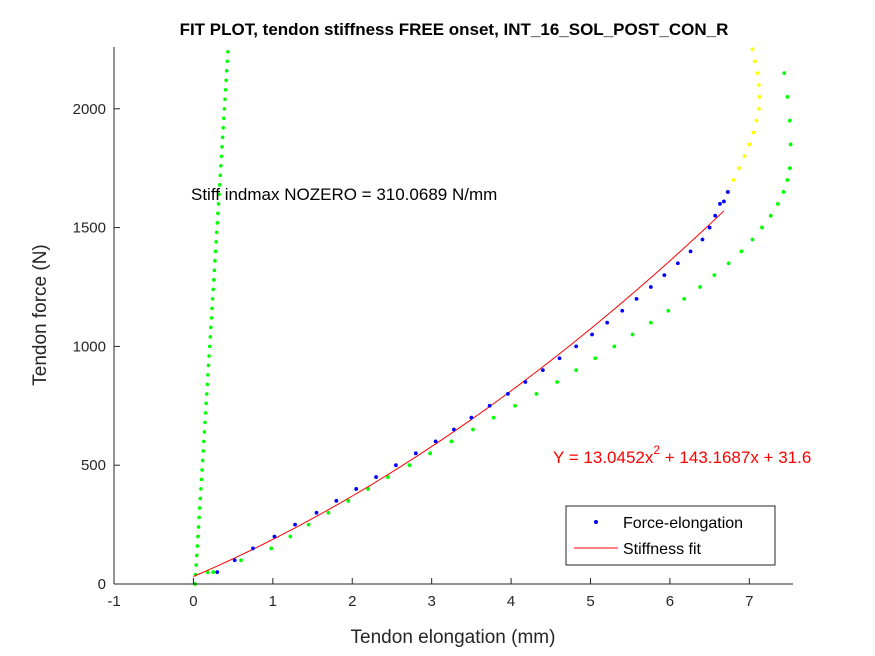 The width and height of the screenshot is (875, 656). I want to click on y-tick-label: 1000, so click(89, 346).